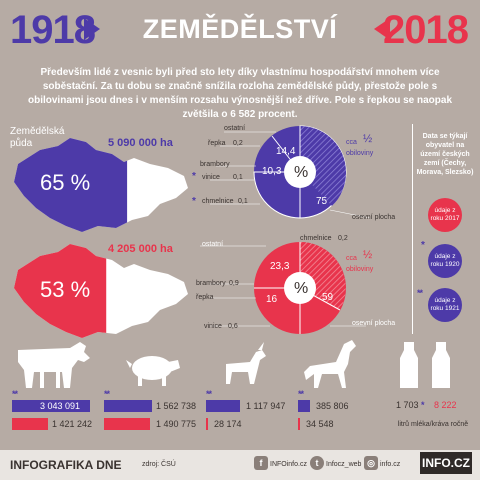 The image size is (480, 480). What do you see at coordinates (213, 326) in the screenshot?
I see `d2018-label-vinice: vinice` at bounding box center [213, 326].